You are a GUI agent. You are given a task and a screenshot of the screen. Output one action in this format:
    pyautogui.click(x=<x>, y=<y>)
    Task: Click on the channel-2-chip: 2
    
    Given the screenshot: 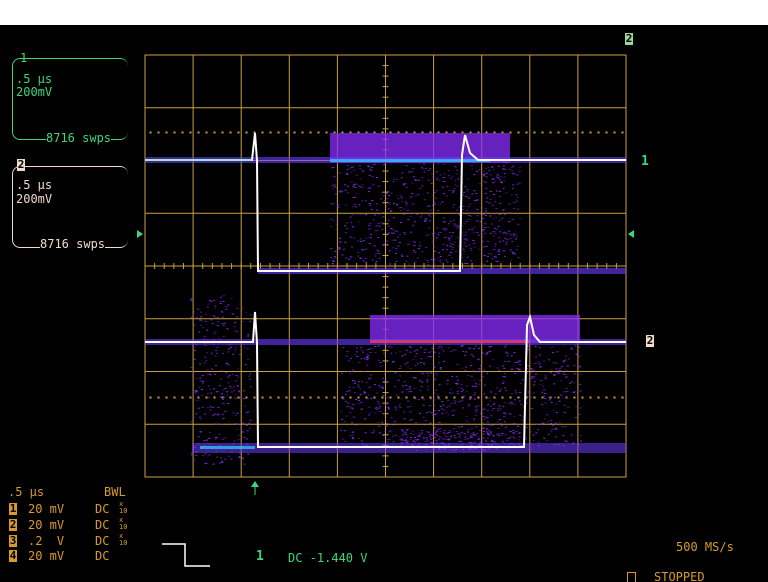 What is the action you would take?
    pyautogui.click(x=13, y=524)
    